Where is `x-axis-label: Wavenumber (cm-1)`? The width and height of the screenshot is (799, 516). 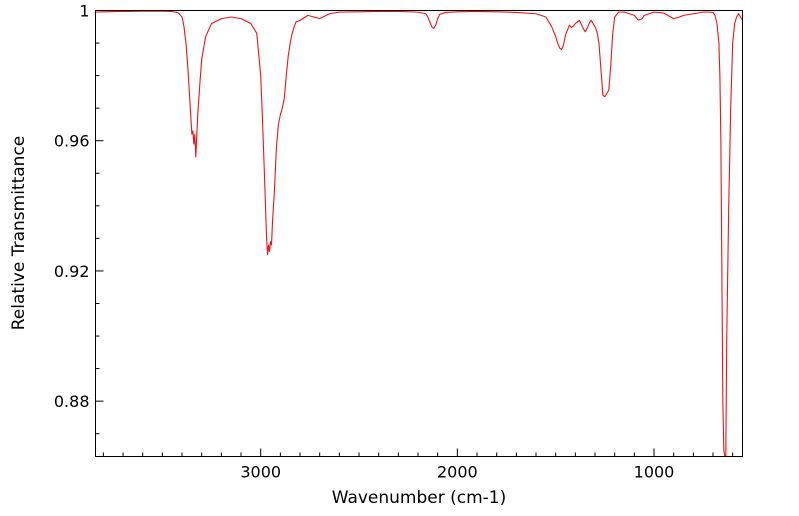 x-axis-label: Wavenumber (cm-1) is located at coordinates (419, 498).